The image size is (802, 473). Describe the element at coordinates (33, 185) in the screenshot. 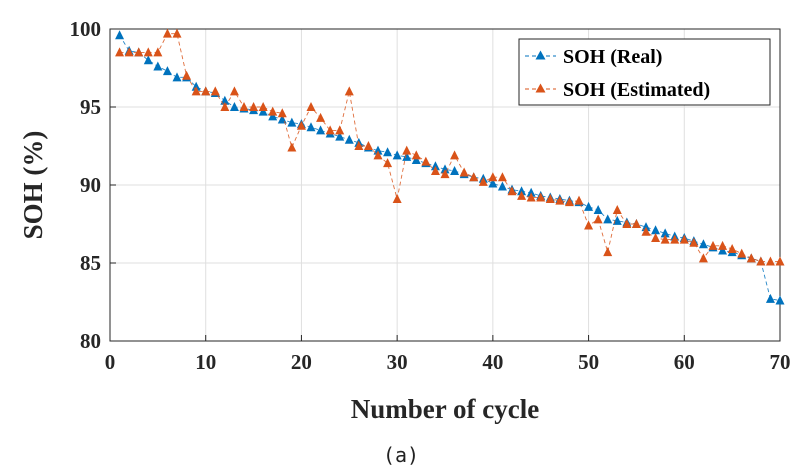

I see `y-axis-title: SOH (%)` at that location.